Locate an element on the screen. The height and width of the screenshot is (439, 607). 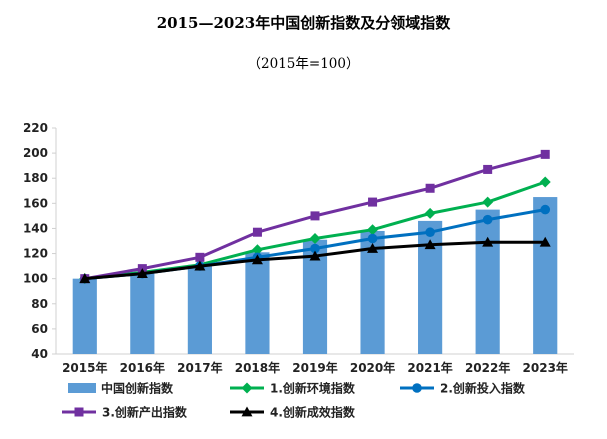
legend-item-bar: 中国创新指数 is located at coordinates (121, 388).